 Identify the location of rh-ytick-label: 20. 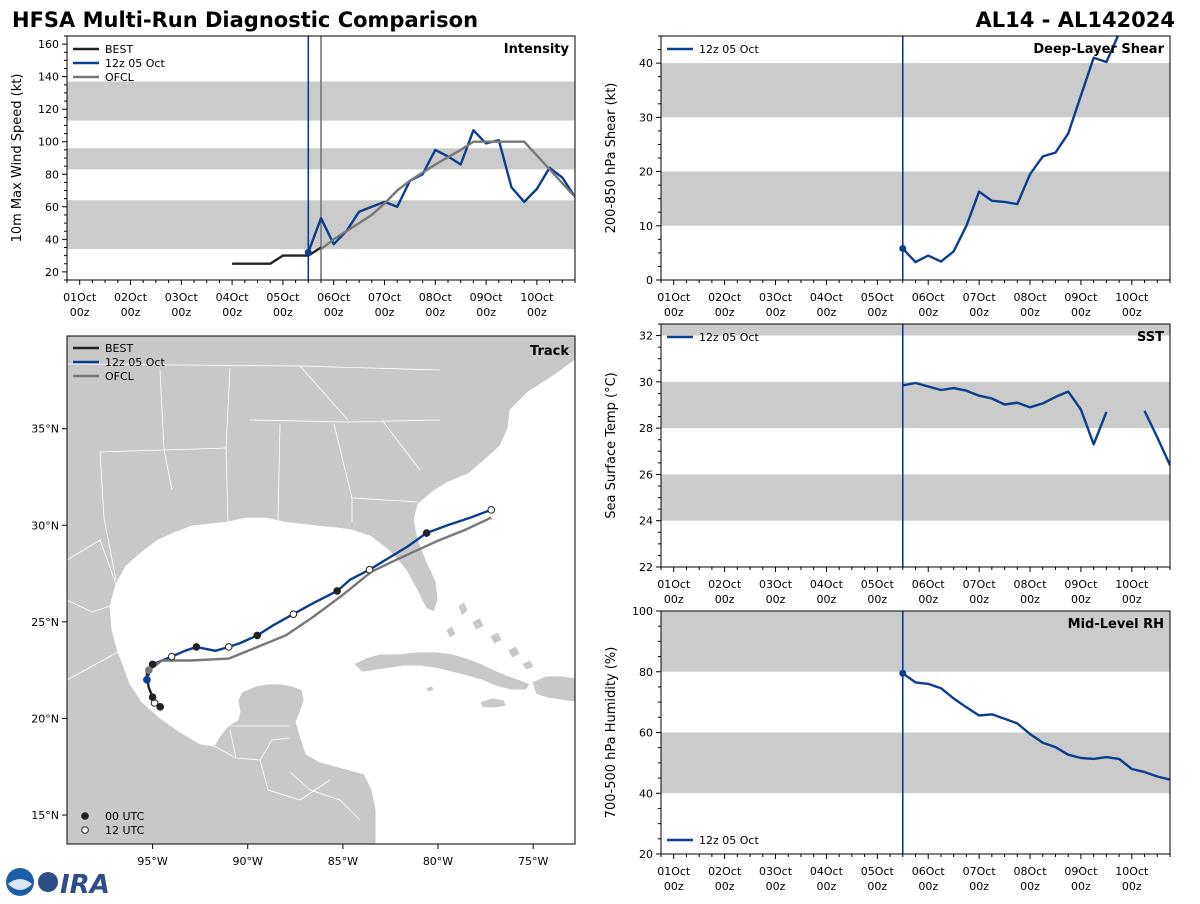
(646, 854).